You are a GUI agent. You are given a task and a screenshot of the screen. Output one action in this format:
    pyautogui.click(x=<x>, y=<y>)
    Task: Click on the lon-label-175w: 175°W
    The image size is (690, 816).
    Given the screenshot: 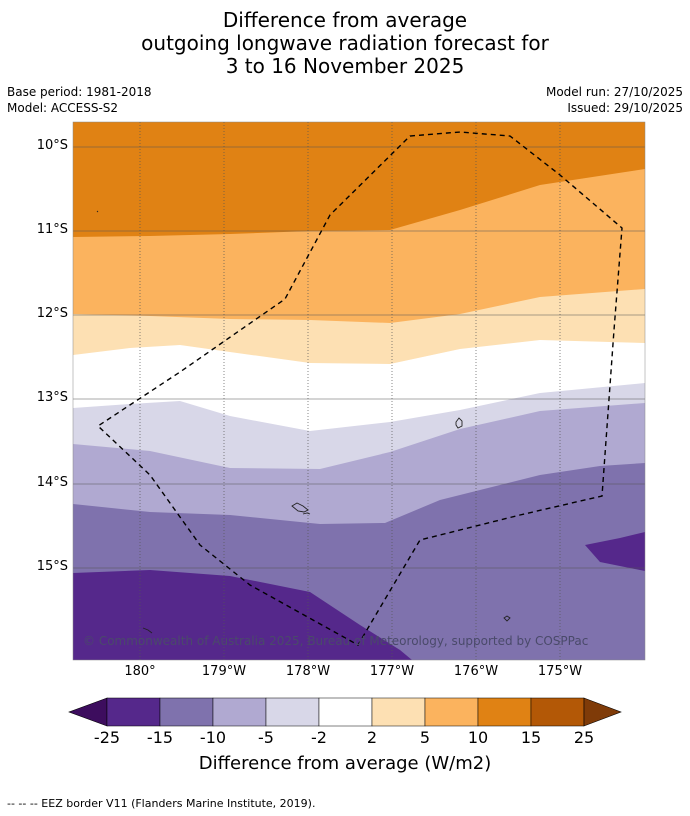 What is the action you would take?
    pyautogui.click(x=560, y=671)
    